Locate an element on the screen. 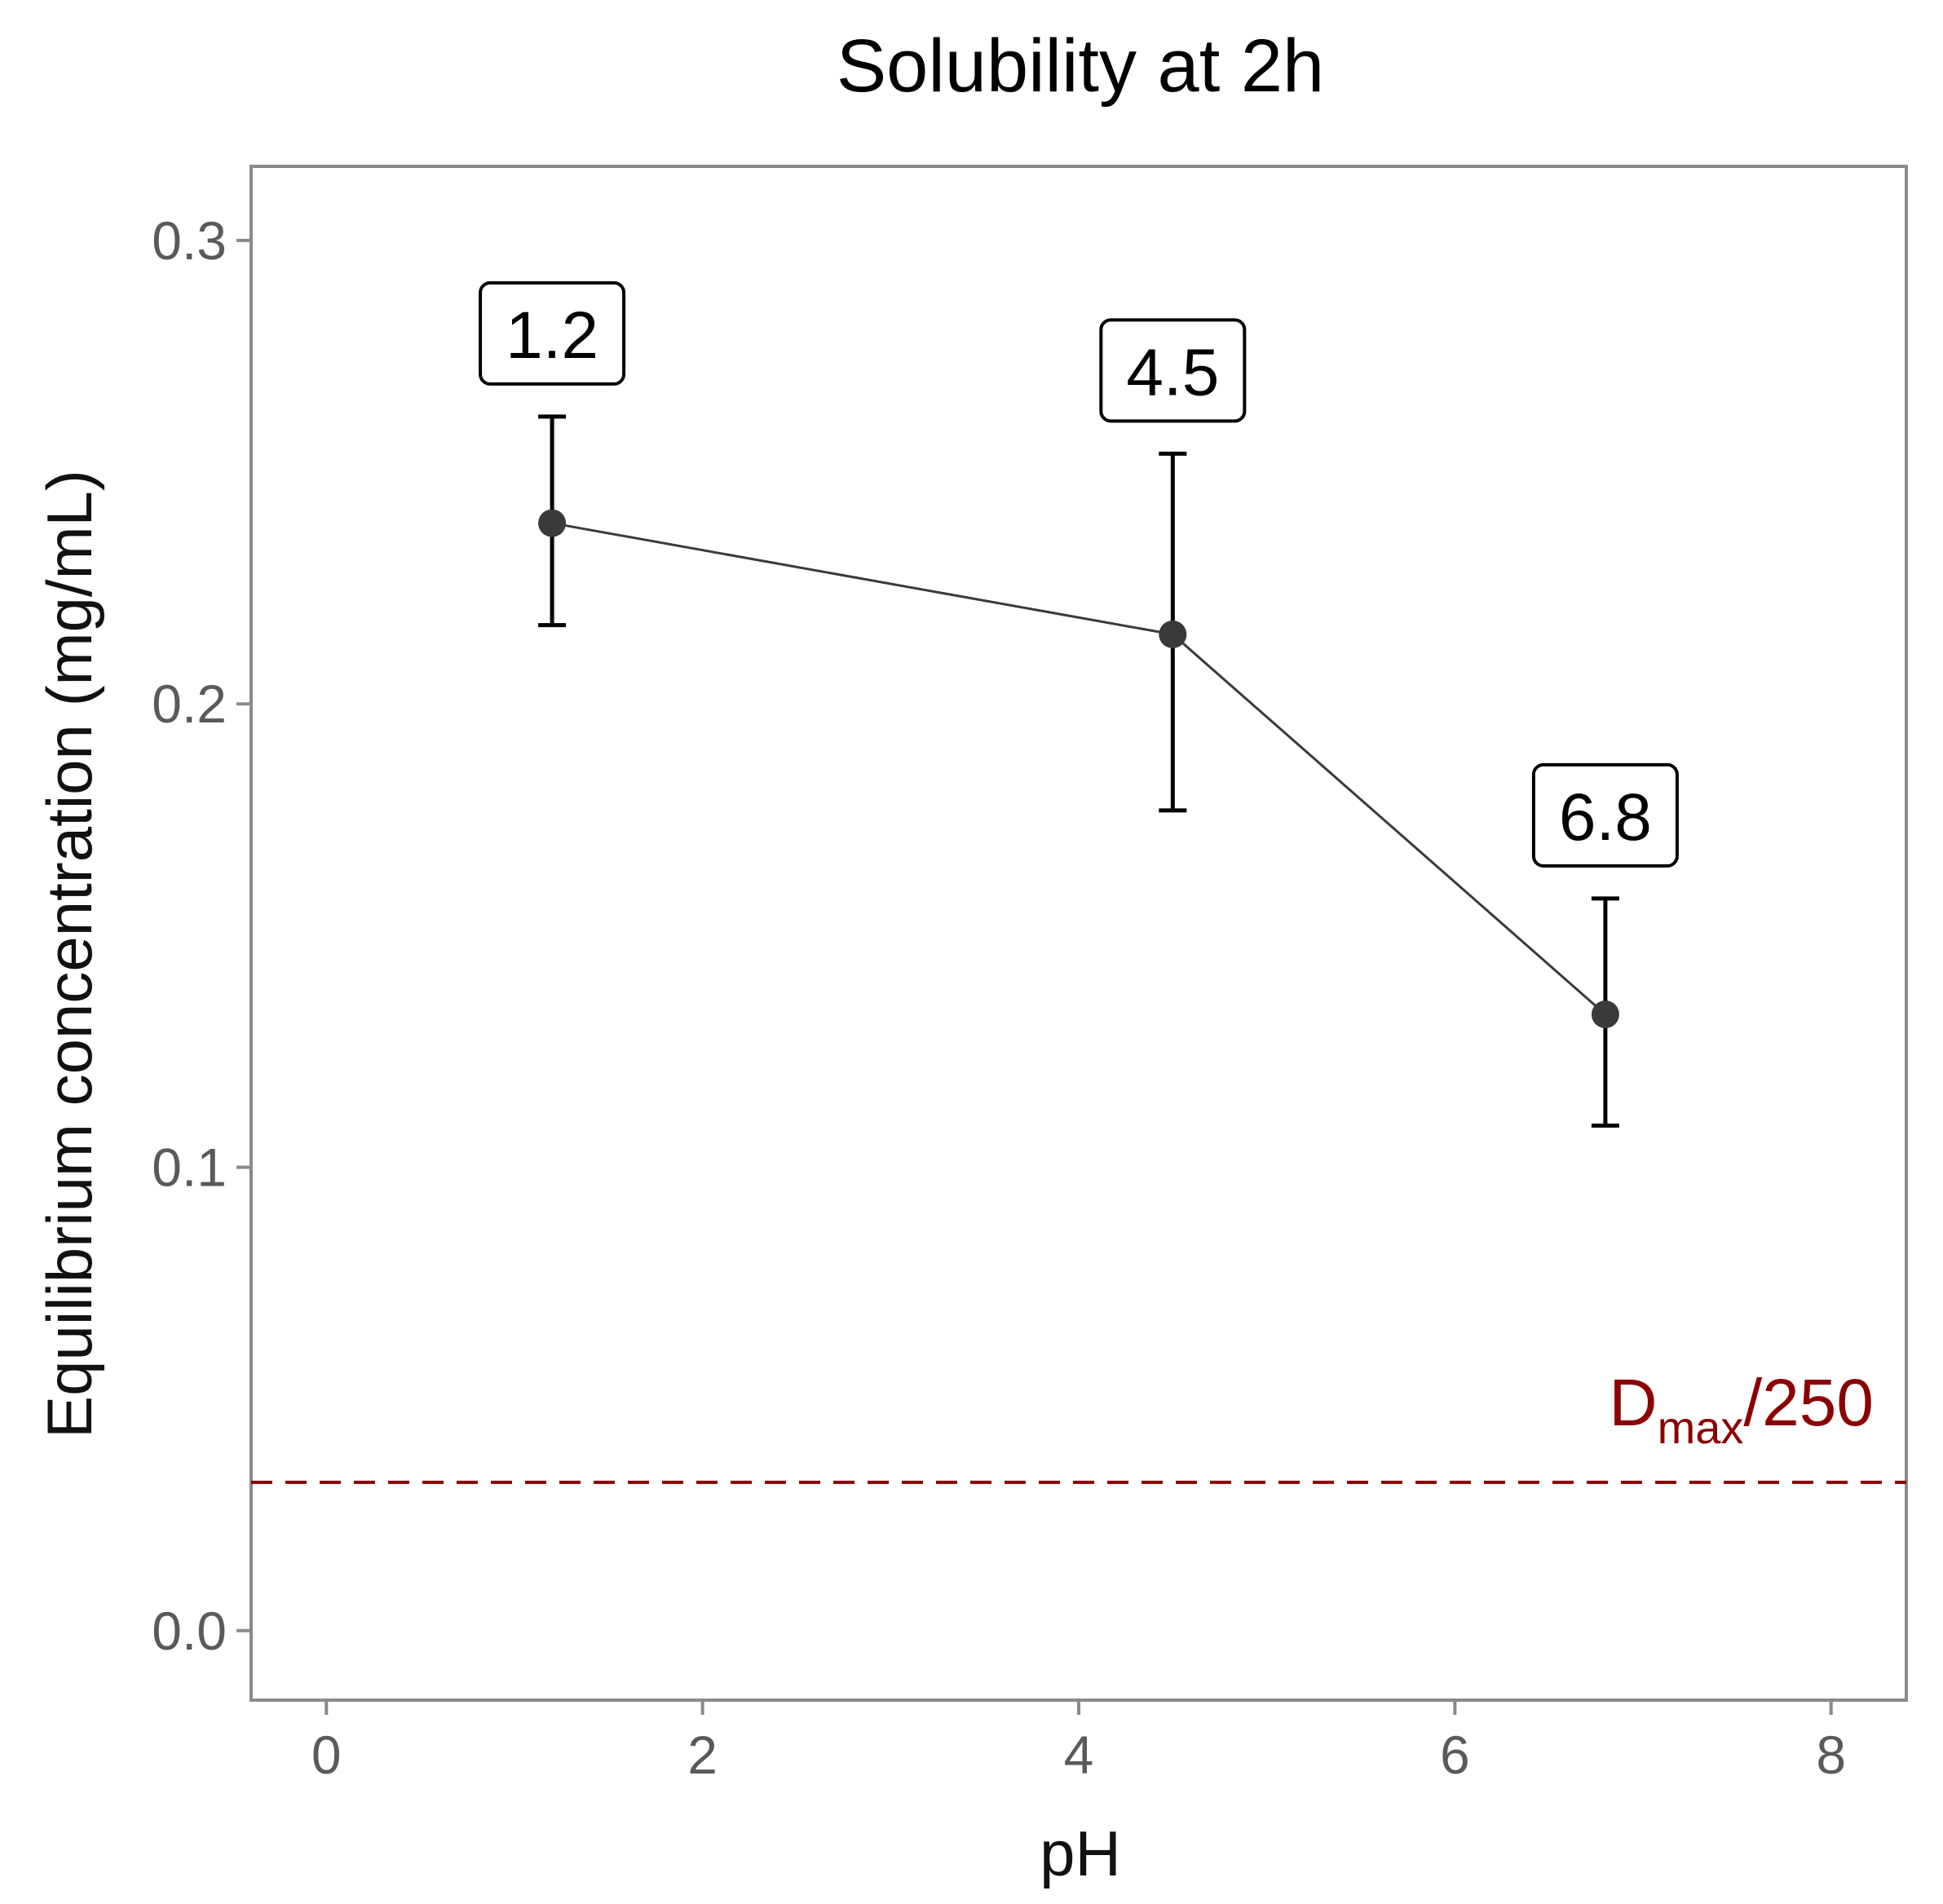 Image resolution: width=1943 pixels, height=1904 pixels. x-tick-label: 0 is located at coordinates (326, 1755).